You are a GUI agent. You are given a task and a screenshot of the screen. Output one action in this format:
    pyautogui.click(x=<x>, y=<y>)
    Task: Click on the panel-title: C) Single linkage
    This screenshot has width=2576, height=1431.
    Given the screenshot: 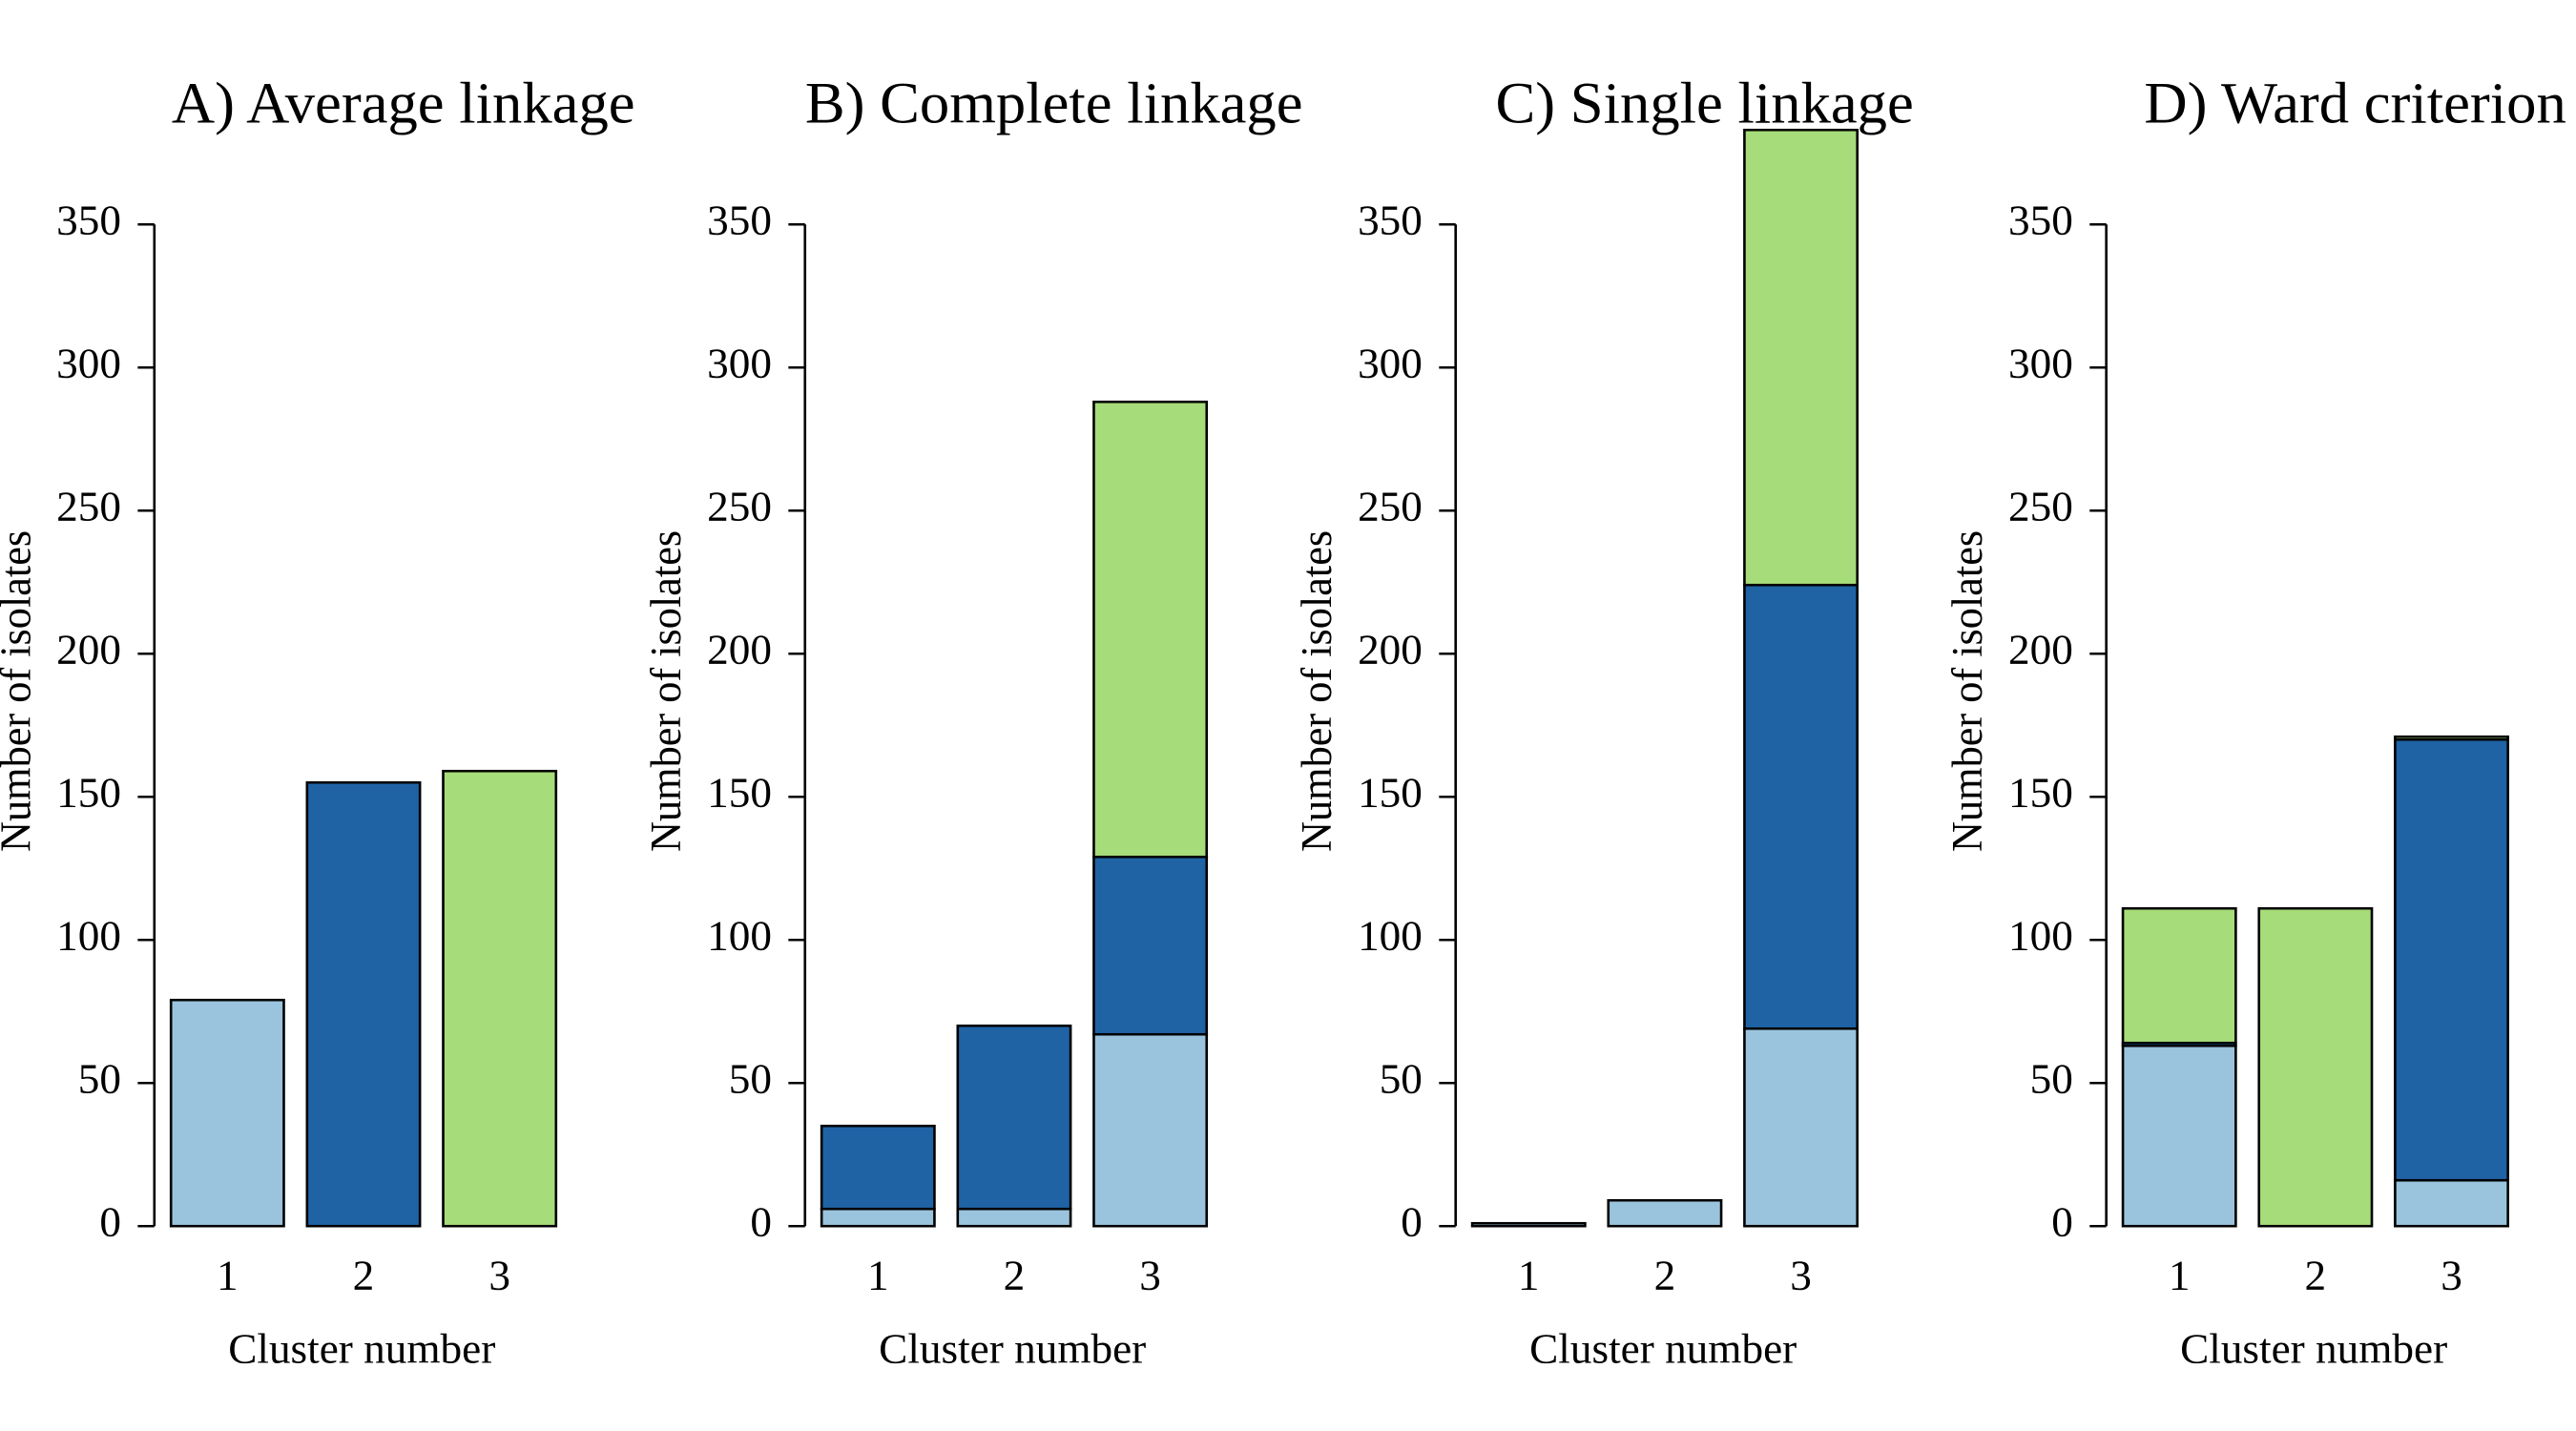 What is the action you would take?
    pyautogui.click(x=1705, y=103)
    